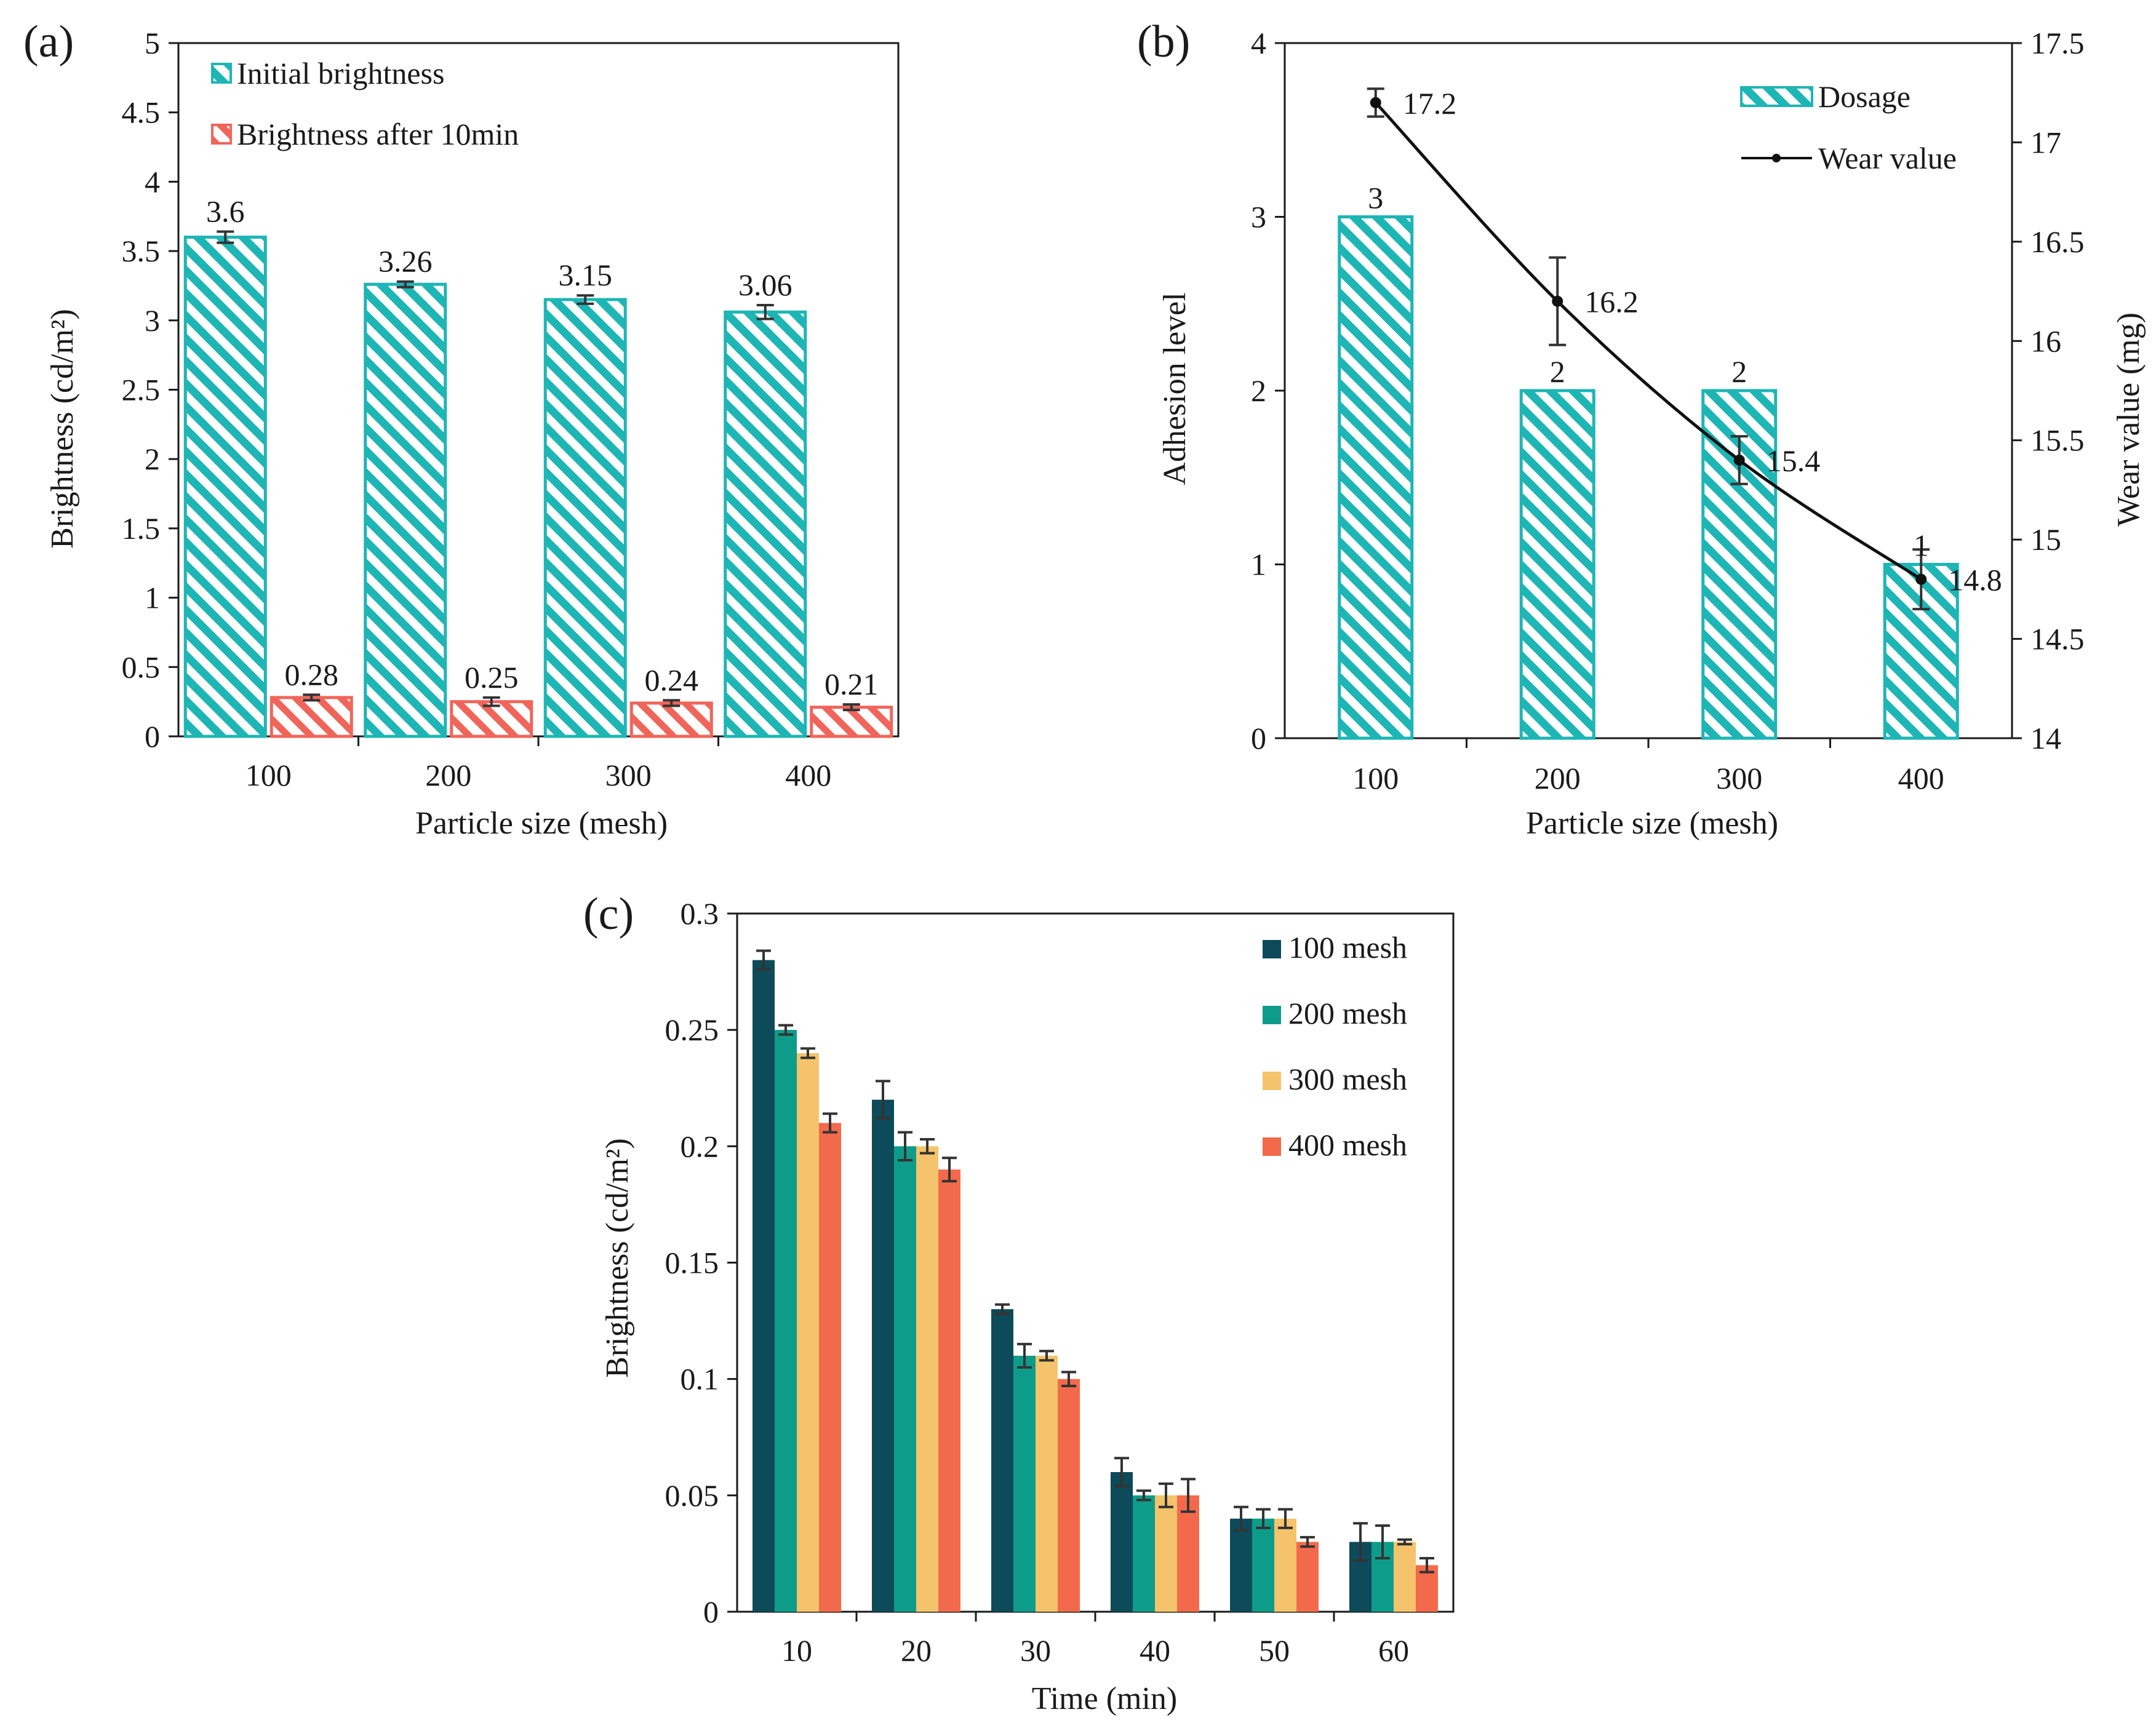 This screenshot has width=2156, height=1720. I want to click on chart-b-y-axis-label: Adhesion level, so click(1174, 388).